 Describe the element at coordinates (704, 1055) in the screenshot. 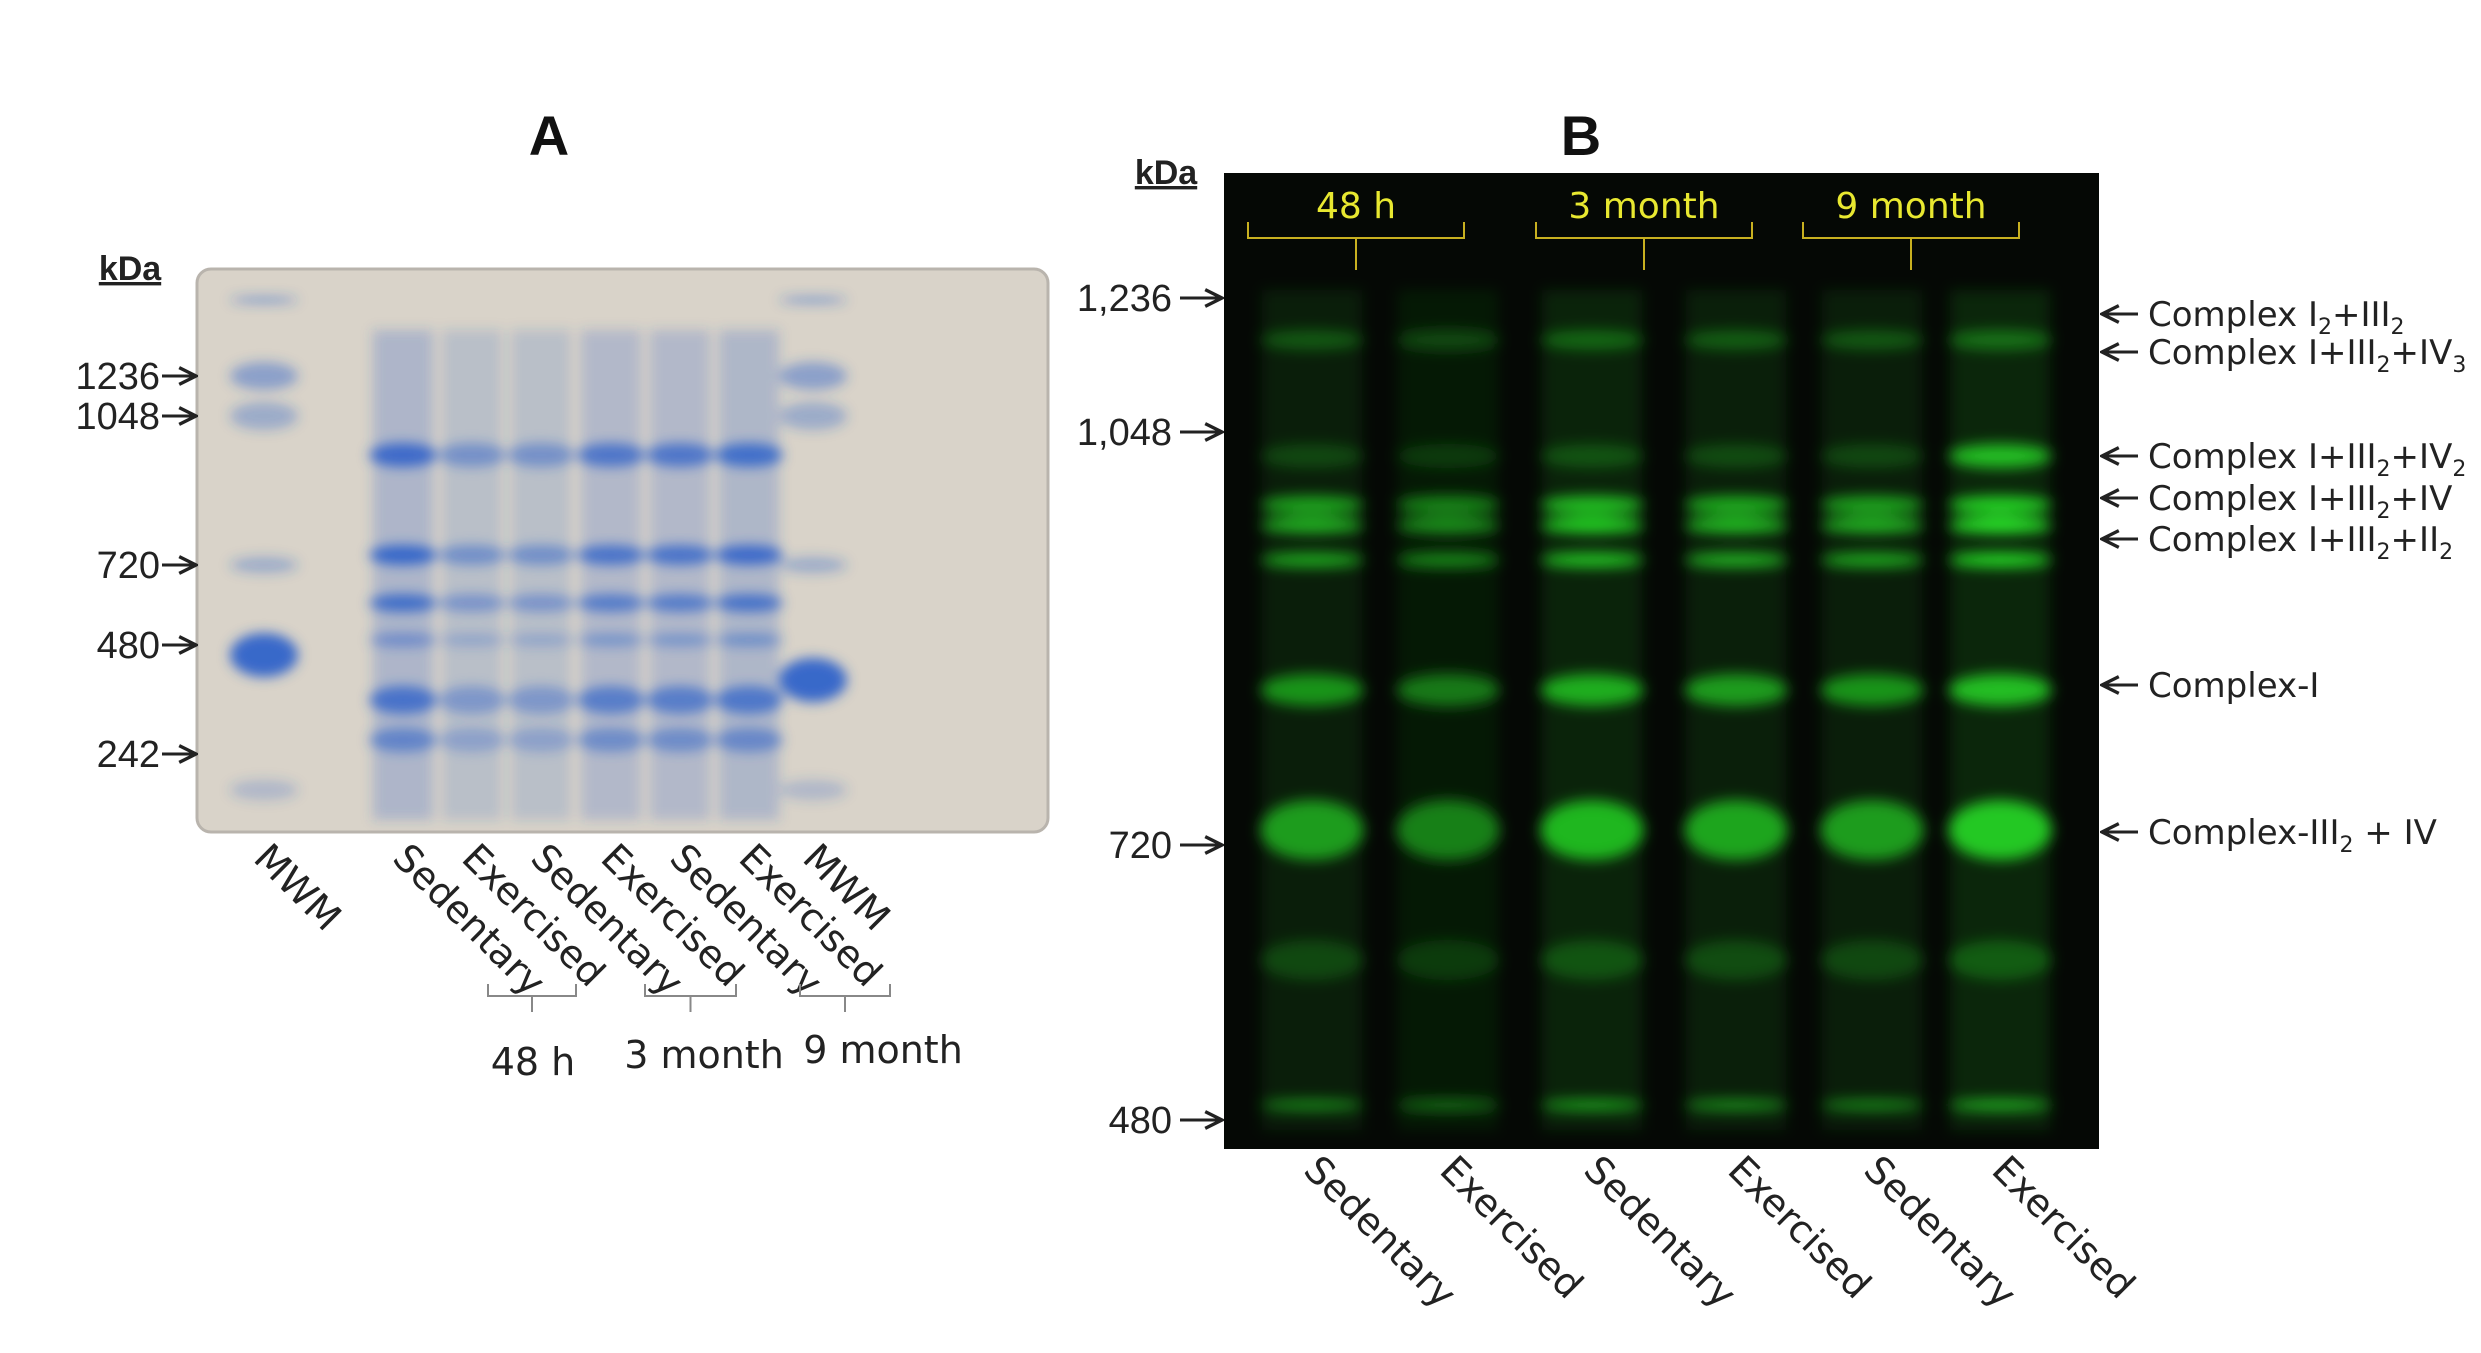

I see `group-label: 3 month` at that location.